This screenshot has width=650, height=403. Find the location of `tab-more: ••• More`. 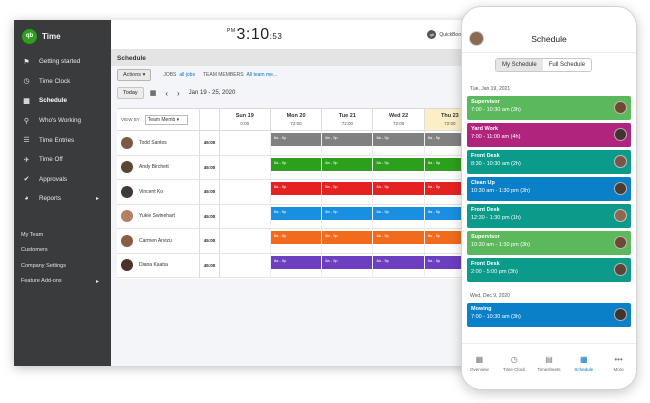

tab-more: ••• More is located at coordinates (618, 366).